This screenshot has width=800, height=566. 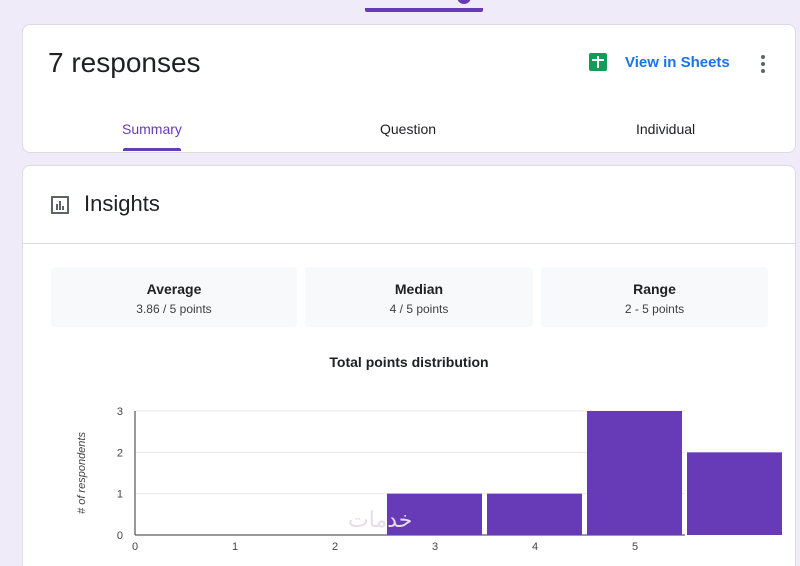 I want to click on y-tick-label: 1, so click(x=120, y=495).